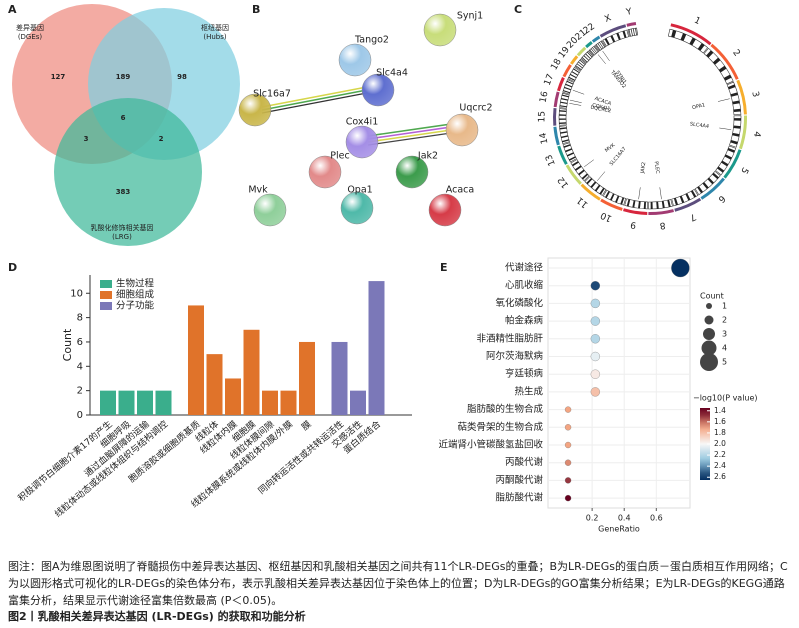  What do you see at coordinates (724, 362) in the screenshot?
I see `size-legend-label: 5` at bounding box center [724, 362].